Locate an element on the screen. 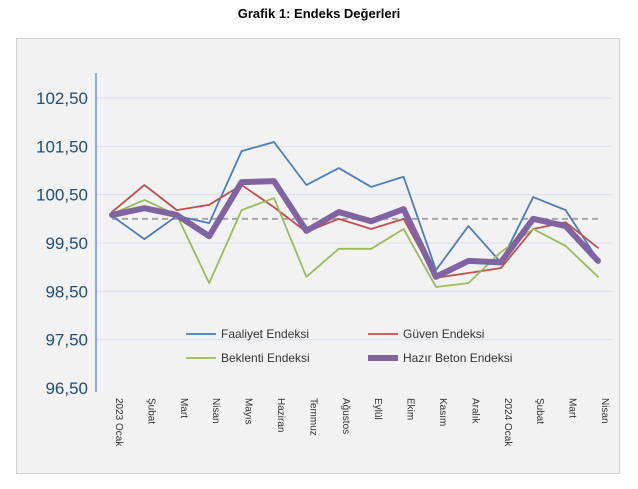  x-tick-label: Kasım is located at coordinates (442, 412).